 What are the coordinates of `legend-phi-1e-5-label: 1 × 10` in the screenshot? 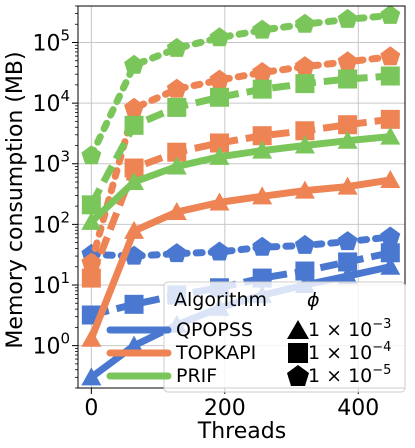 It's located at (340, 376).